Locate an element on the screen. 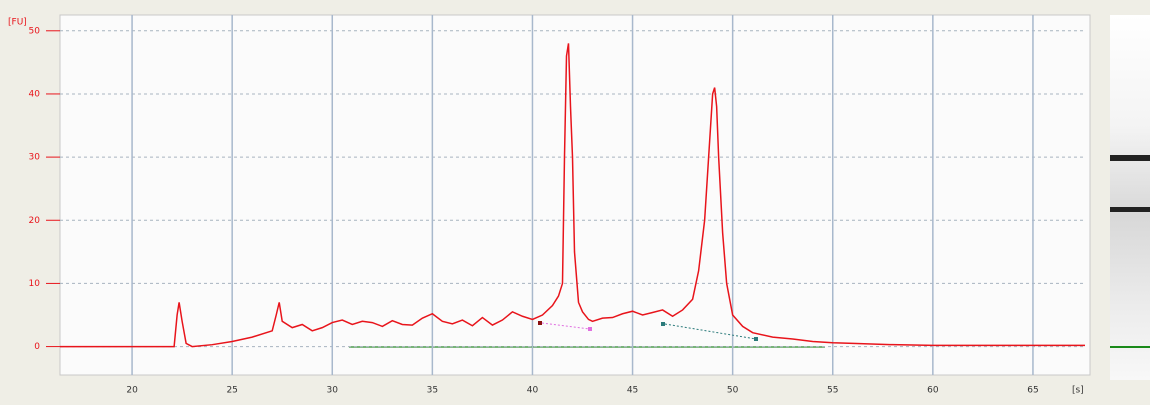 The image size is (1150, 405). x-axis-label: [s] is located at coordinates (1078, 391).